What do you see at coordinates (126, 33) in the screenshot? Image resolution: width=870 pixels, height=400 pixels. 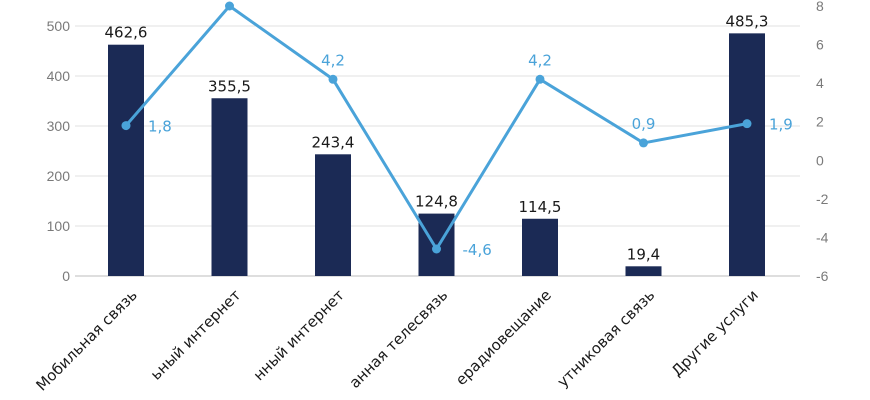 I see `bar-value-label: 462,6` at bounding box center [126, 33].